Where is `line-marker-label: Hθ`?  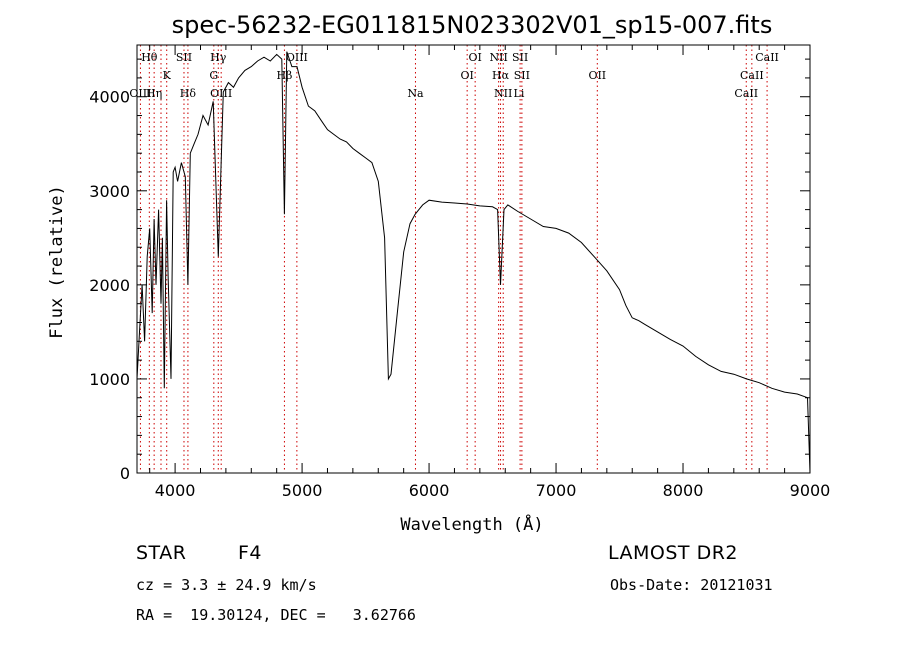 line-marker-label: Hθ is located at coordinates (149, 57).